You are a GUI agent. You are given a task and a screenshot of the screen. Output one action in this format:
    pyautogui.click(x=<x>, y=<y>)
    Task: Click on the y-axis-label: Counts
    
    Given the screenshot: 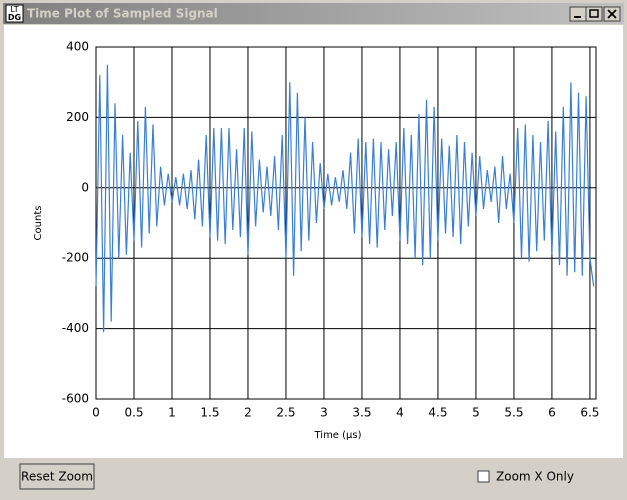 What is the action you would take?
    pyautogui.click(x=38, y=223)
    